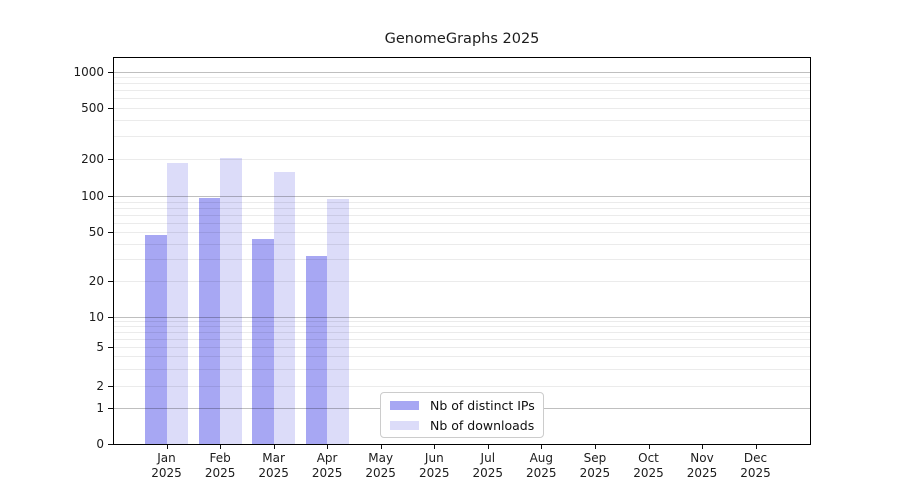 The width and height of the screenshot is (900, 500). What do you see at coordinates (648, 465) in the screenshot?
I see `x-tick-label: Oct 2025` at bounding box center [648, 465].